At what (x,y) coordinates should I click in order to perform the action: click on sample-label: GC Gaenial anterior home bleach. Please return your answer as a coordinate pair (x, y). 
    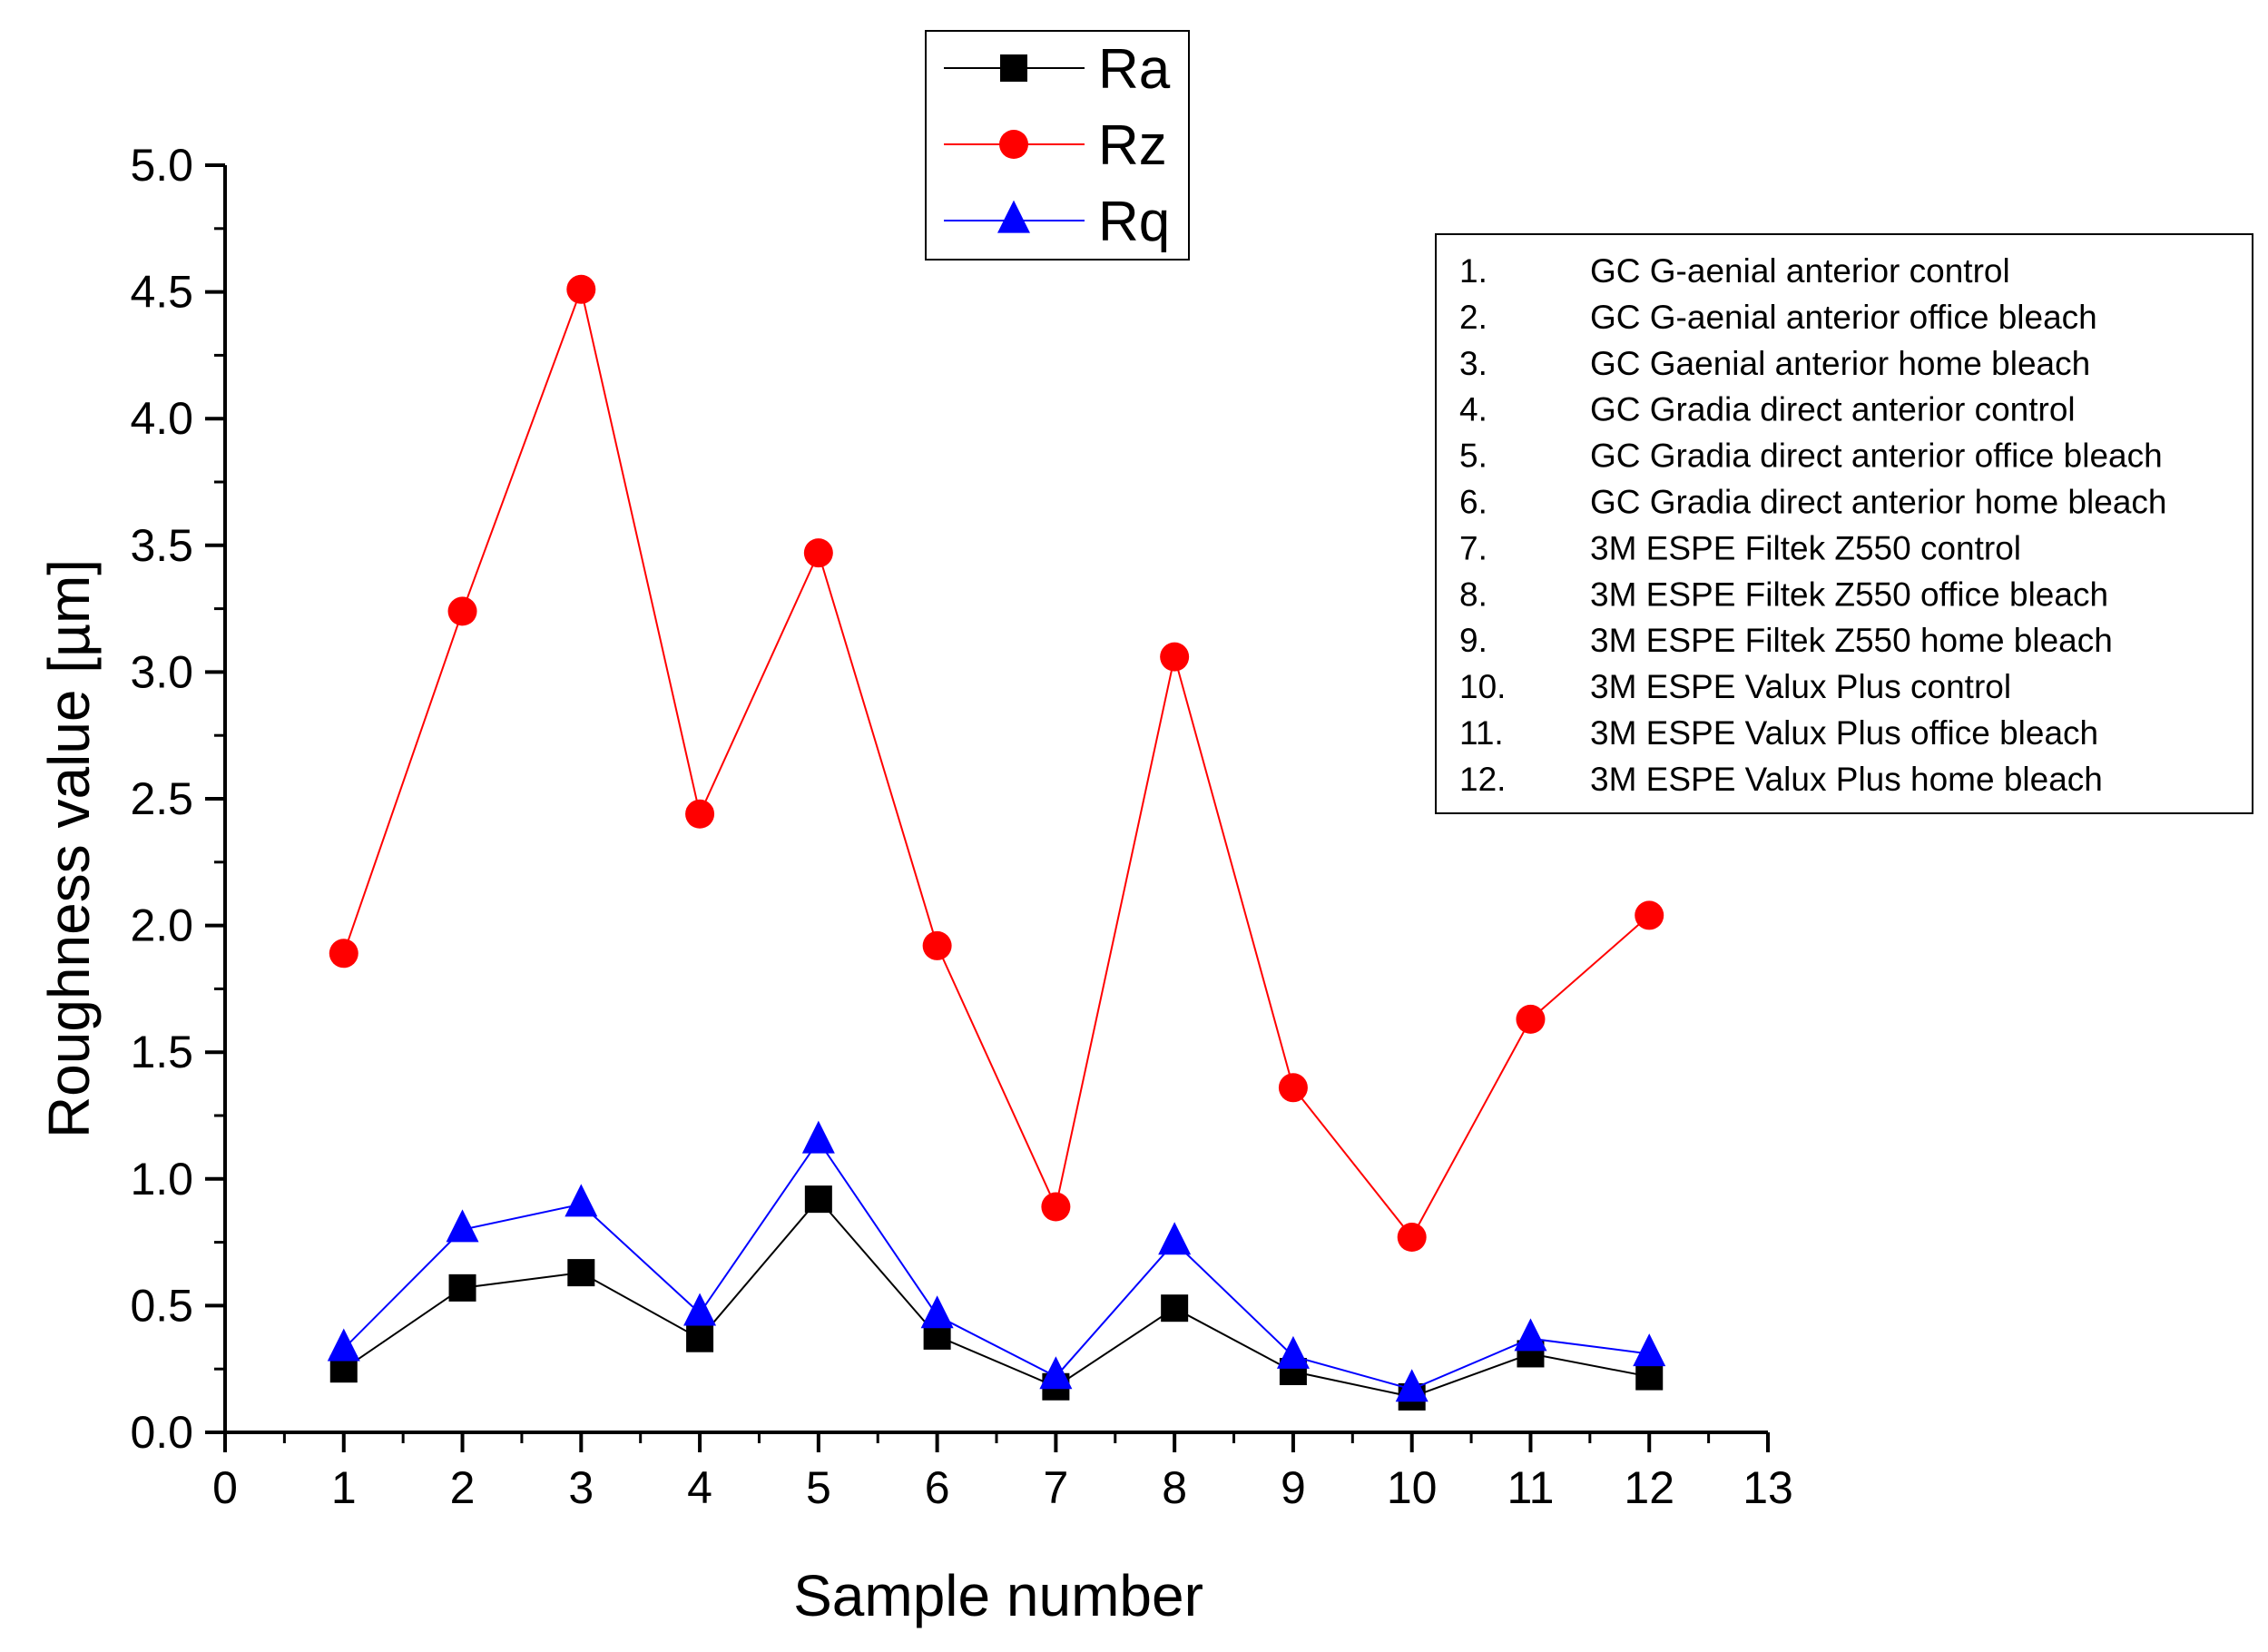
    Looking at the image, I should click on (1840, 363).